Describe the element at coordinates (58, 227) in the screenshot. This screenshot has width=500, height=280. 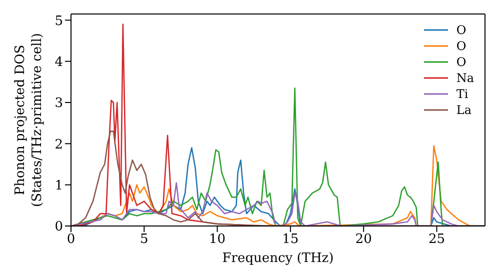
I see `y-tick-label: 0` at that location.